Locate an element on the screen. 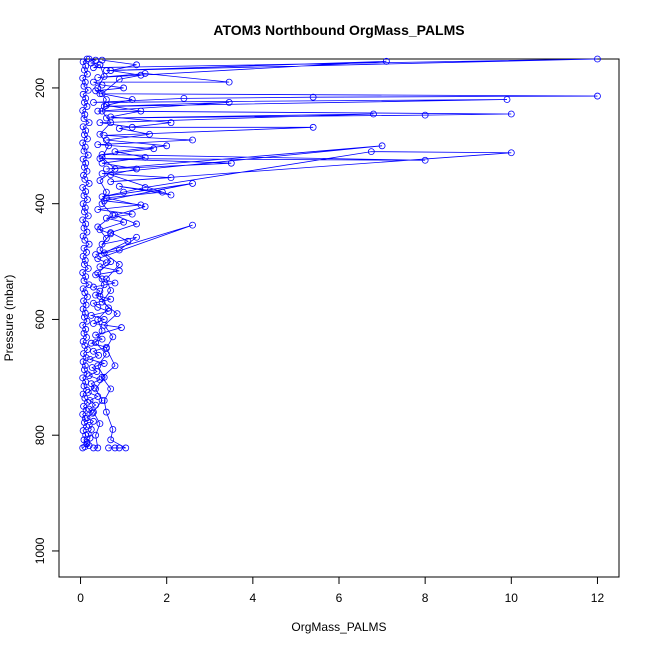  x-tick-label: 2 is located at coordinates (166, 598).